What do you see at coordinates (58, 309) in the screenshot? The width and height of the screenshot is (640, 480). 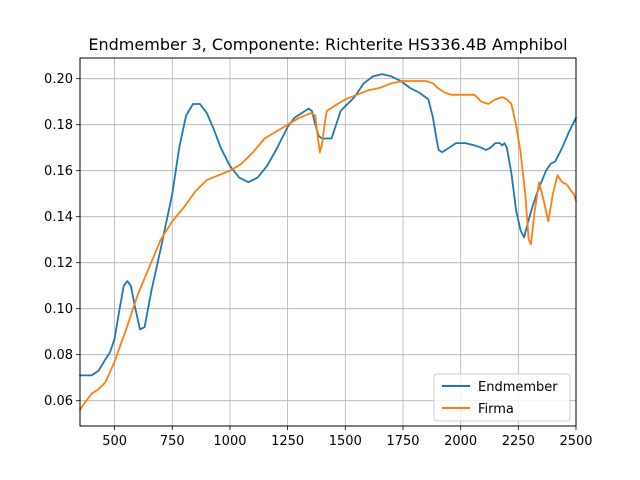 I see `y-tick-label: 0.10` at bounding box center [58, 309].